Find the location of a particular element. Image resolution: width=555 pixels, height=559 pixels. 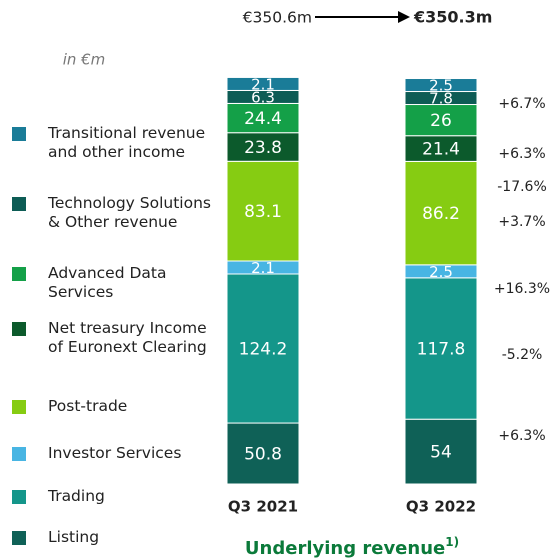

legend-label: Investor Services is located at coordinates (115, 453).